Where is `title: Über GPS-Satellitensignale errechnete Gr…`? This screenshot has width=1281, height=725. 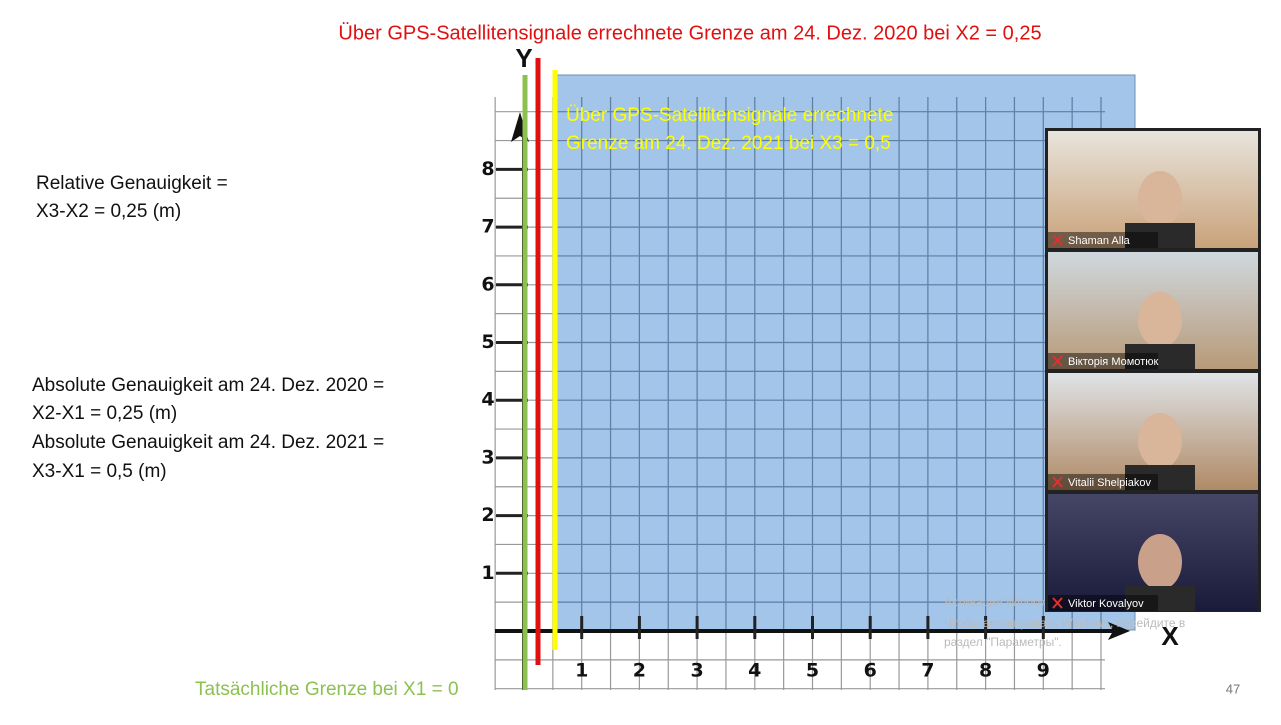
title: Über GPS-Satellitensignale errechnete Gr… is located at coordinates (689, 33).